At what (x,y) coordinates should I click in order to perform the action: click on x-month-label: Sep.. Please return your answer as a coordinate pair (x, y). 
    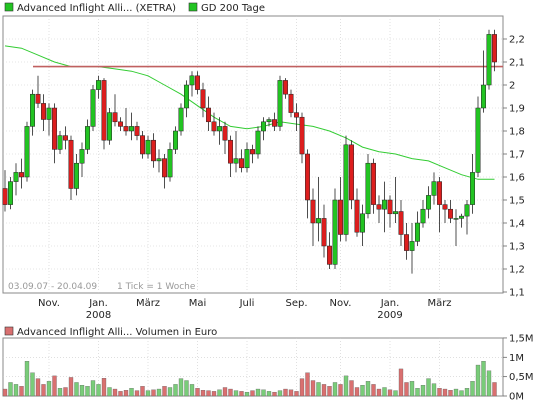
    Looking at the image, I should click on (296, 303).